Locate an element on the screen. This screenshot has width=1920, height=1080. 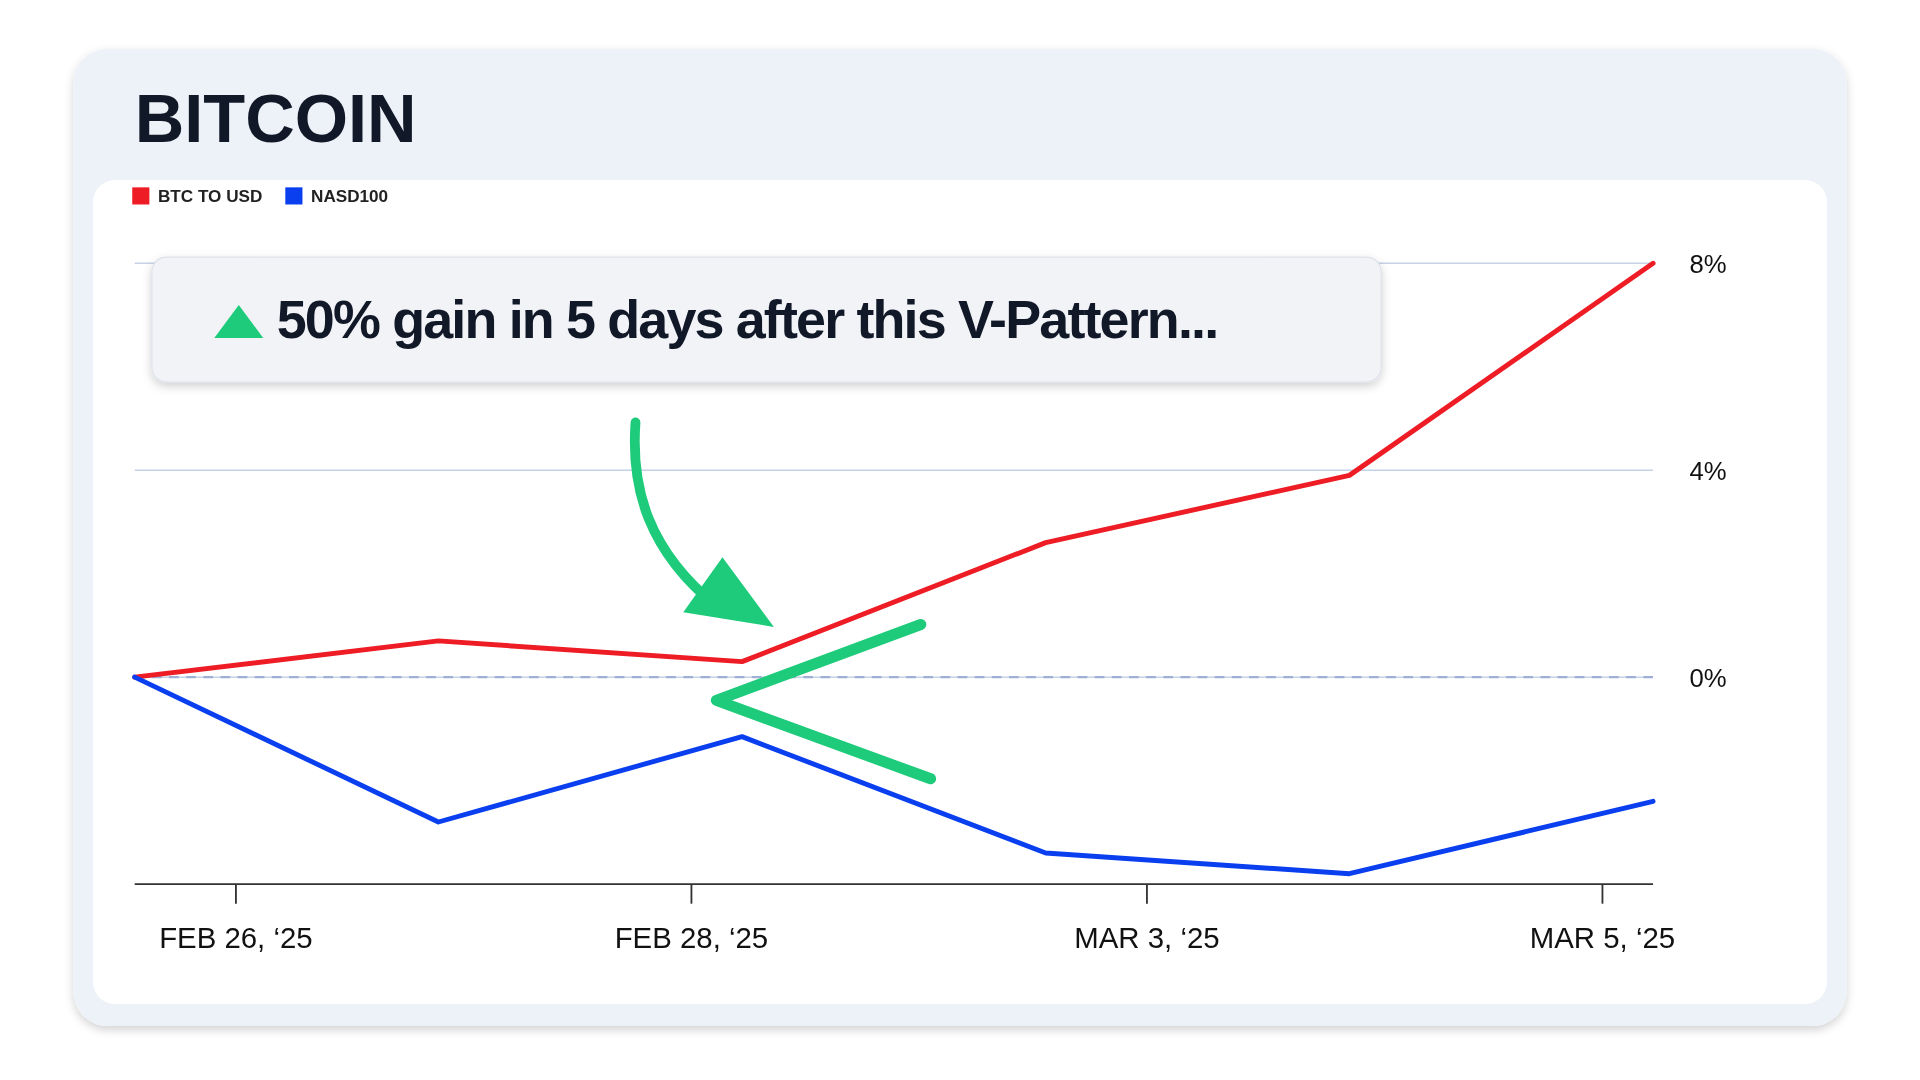
y-tick-label: 8% is located at coordinates (1708, 264).